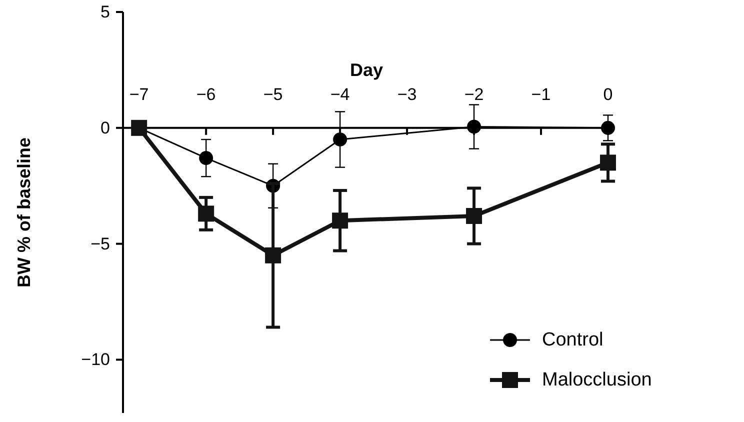 The image size is (744, 422). What do you see at coordinates (273, 94) in the screenshot?
I see `x-tick-label: −5` at bounding box center [273, 94].